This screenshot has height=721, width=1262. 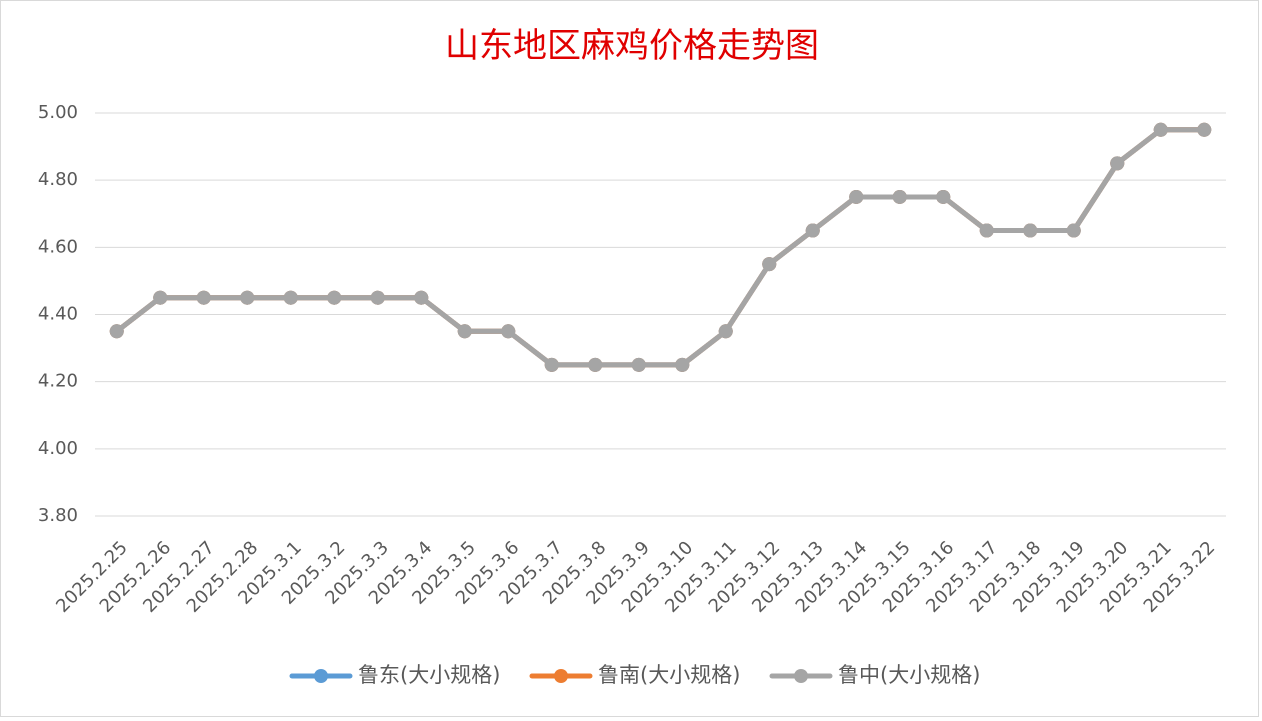 What do you see at coordinates (58, 448) in the screenshot?
I see `y-tick-label: 4.00` at bounding box center [58, 448].